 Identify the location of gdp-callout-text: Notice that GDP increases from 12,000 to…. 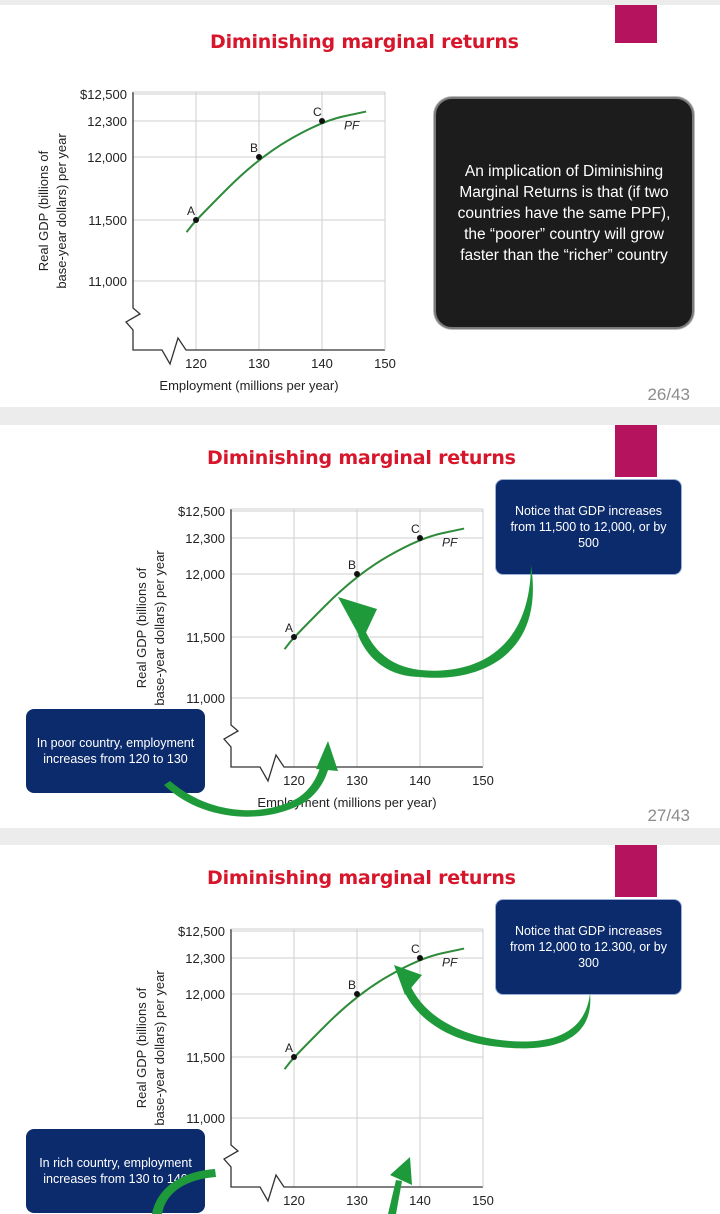
(588, 947).